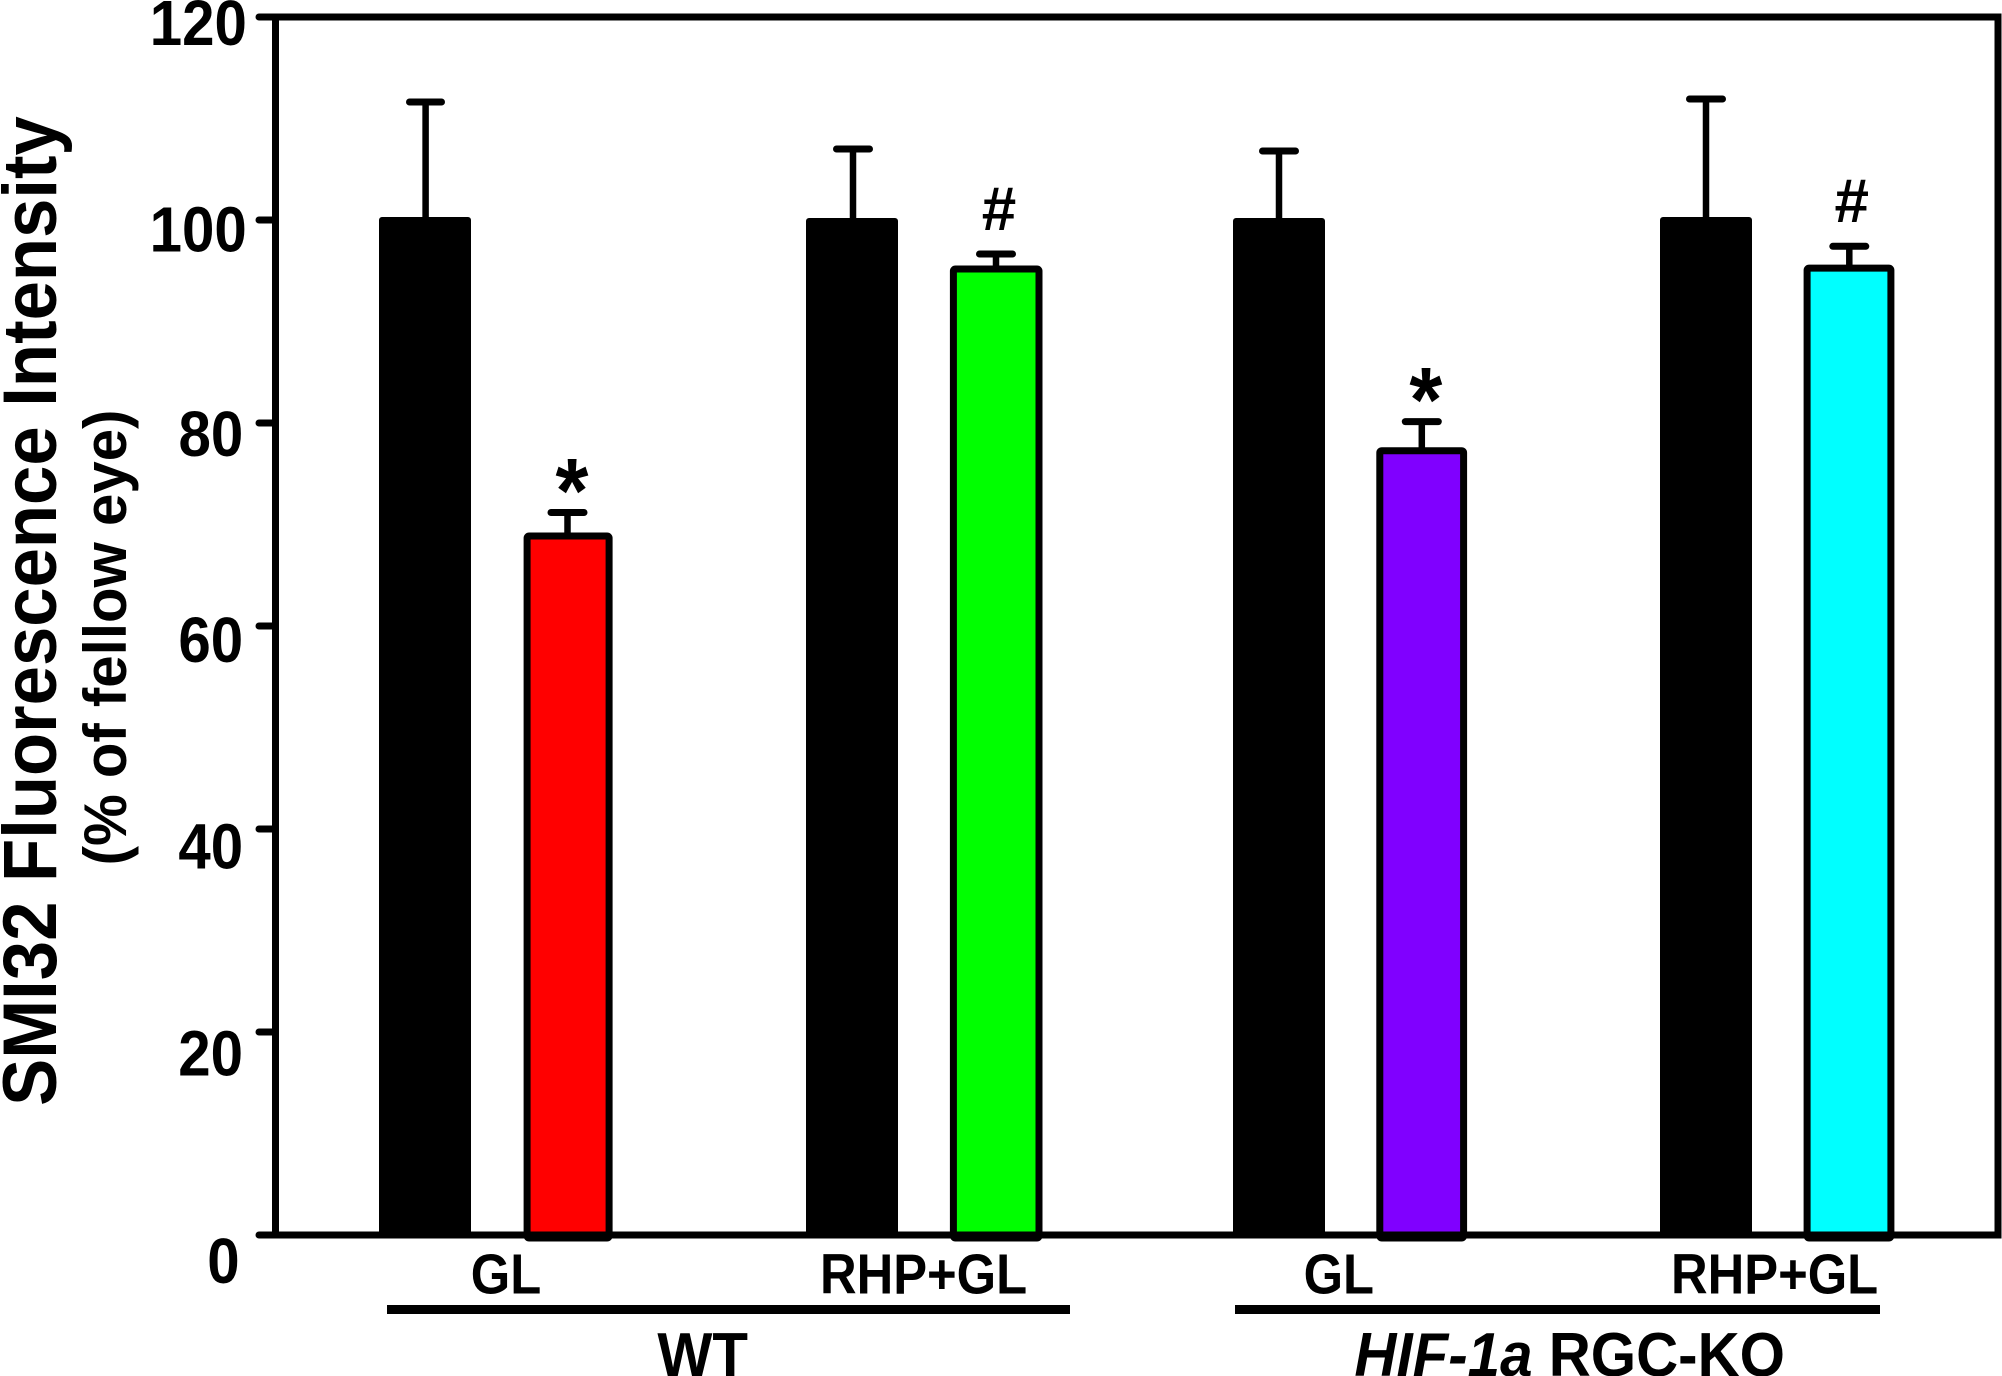 The image size is (2002, 1376). What do you see at coordinates (210, 1053) in the screenshot?
I see `svg-text: 20` at bounding box center [210, 1053].